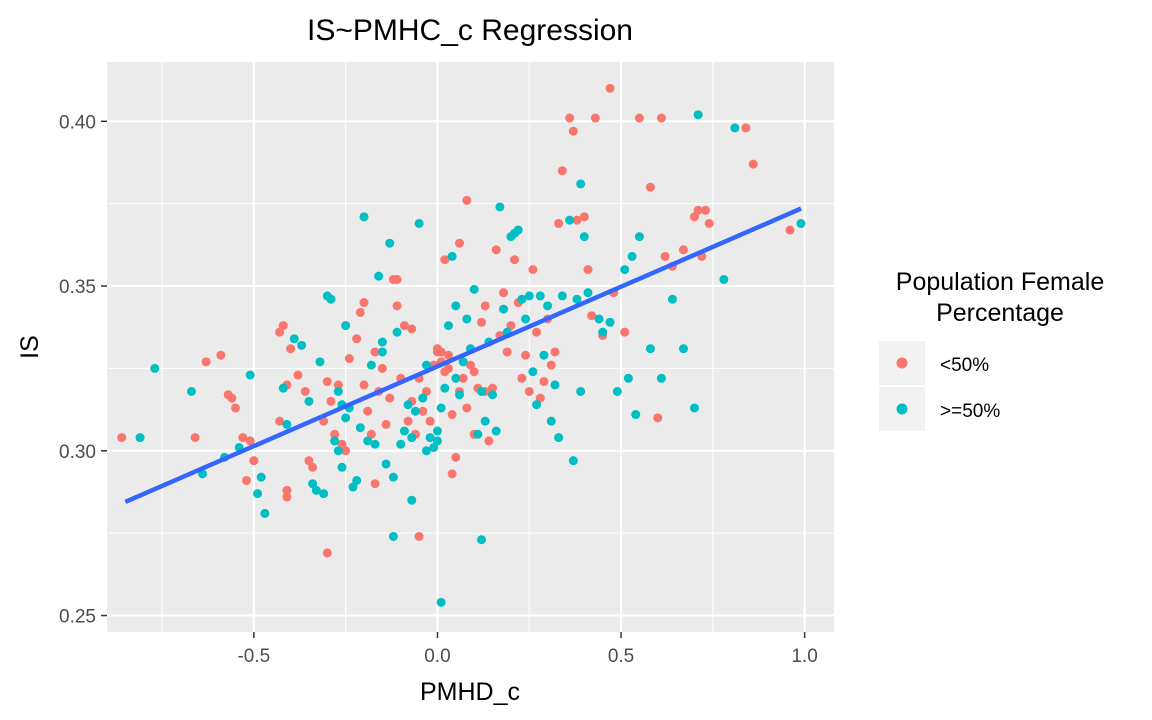 This screenshot has width=1152, height=720. Describe the element at coordinates (470, 30) in the screenshot. I see `chart-title: IS~PMHC_c Regression` at that location.